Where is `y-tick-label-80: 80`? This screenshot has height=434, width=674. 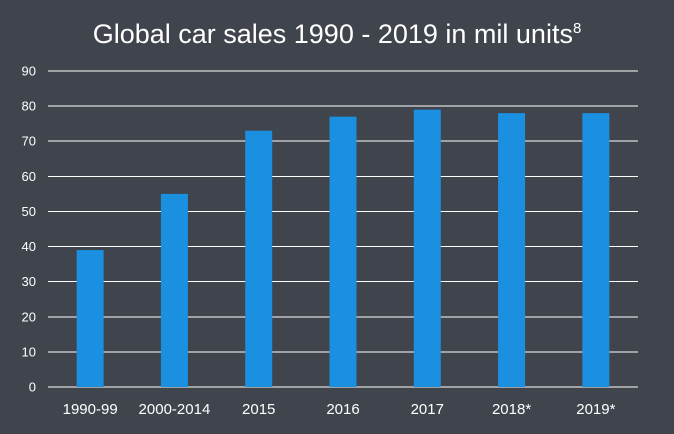 y-tick-label-80: 80 is located at coordinates (29, 106).